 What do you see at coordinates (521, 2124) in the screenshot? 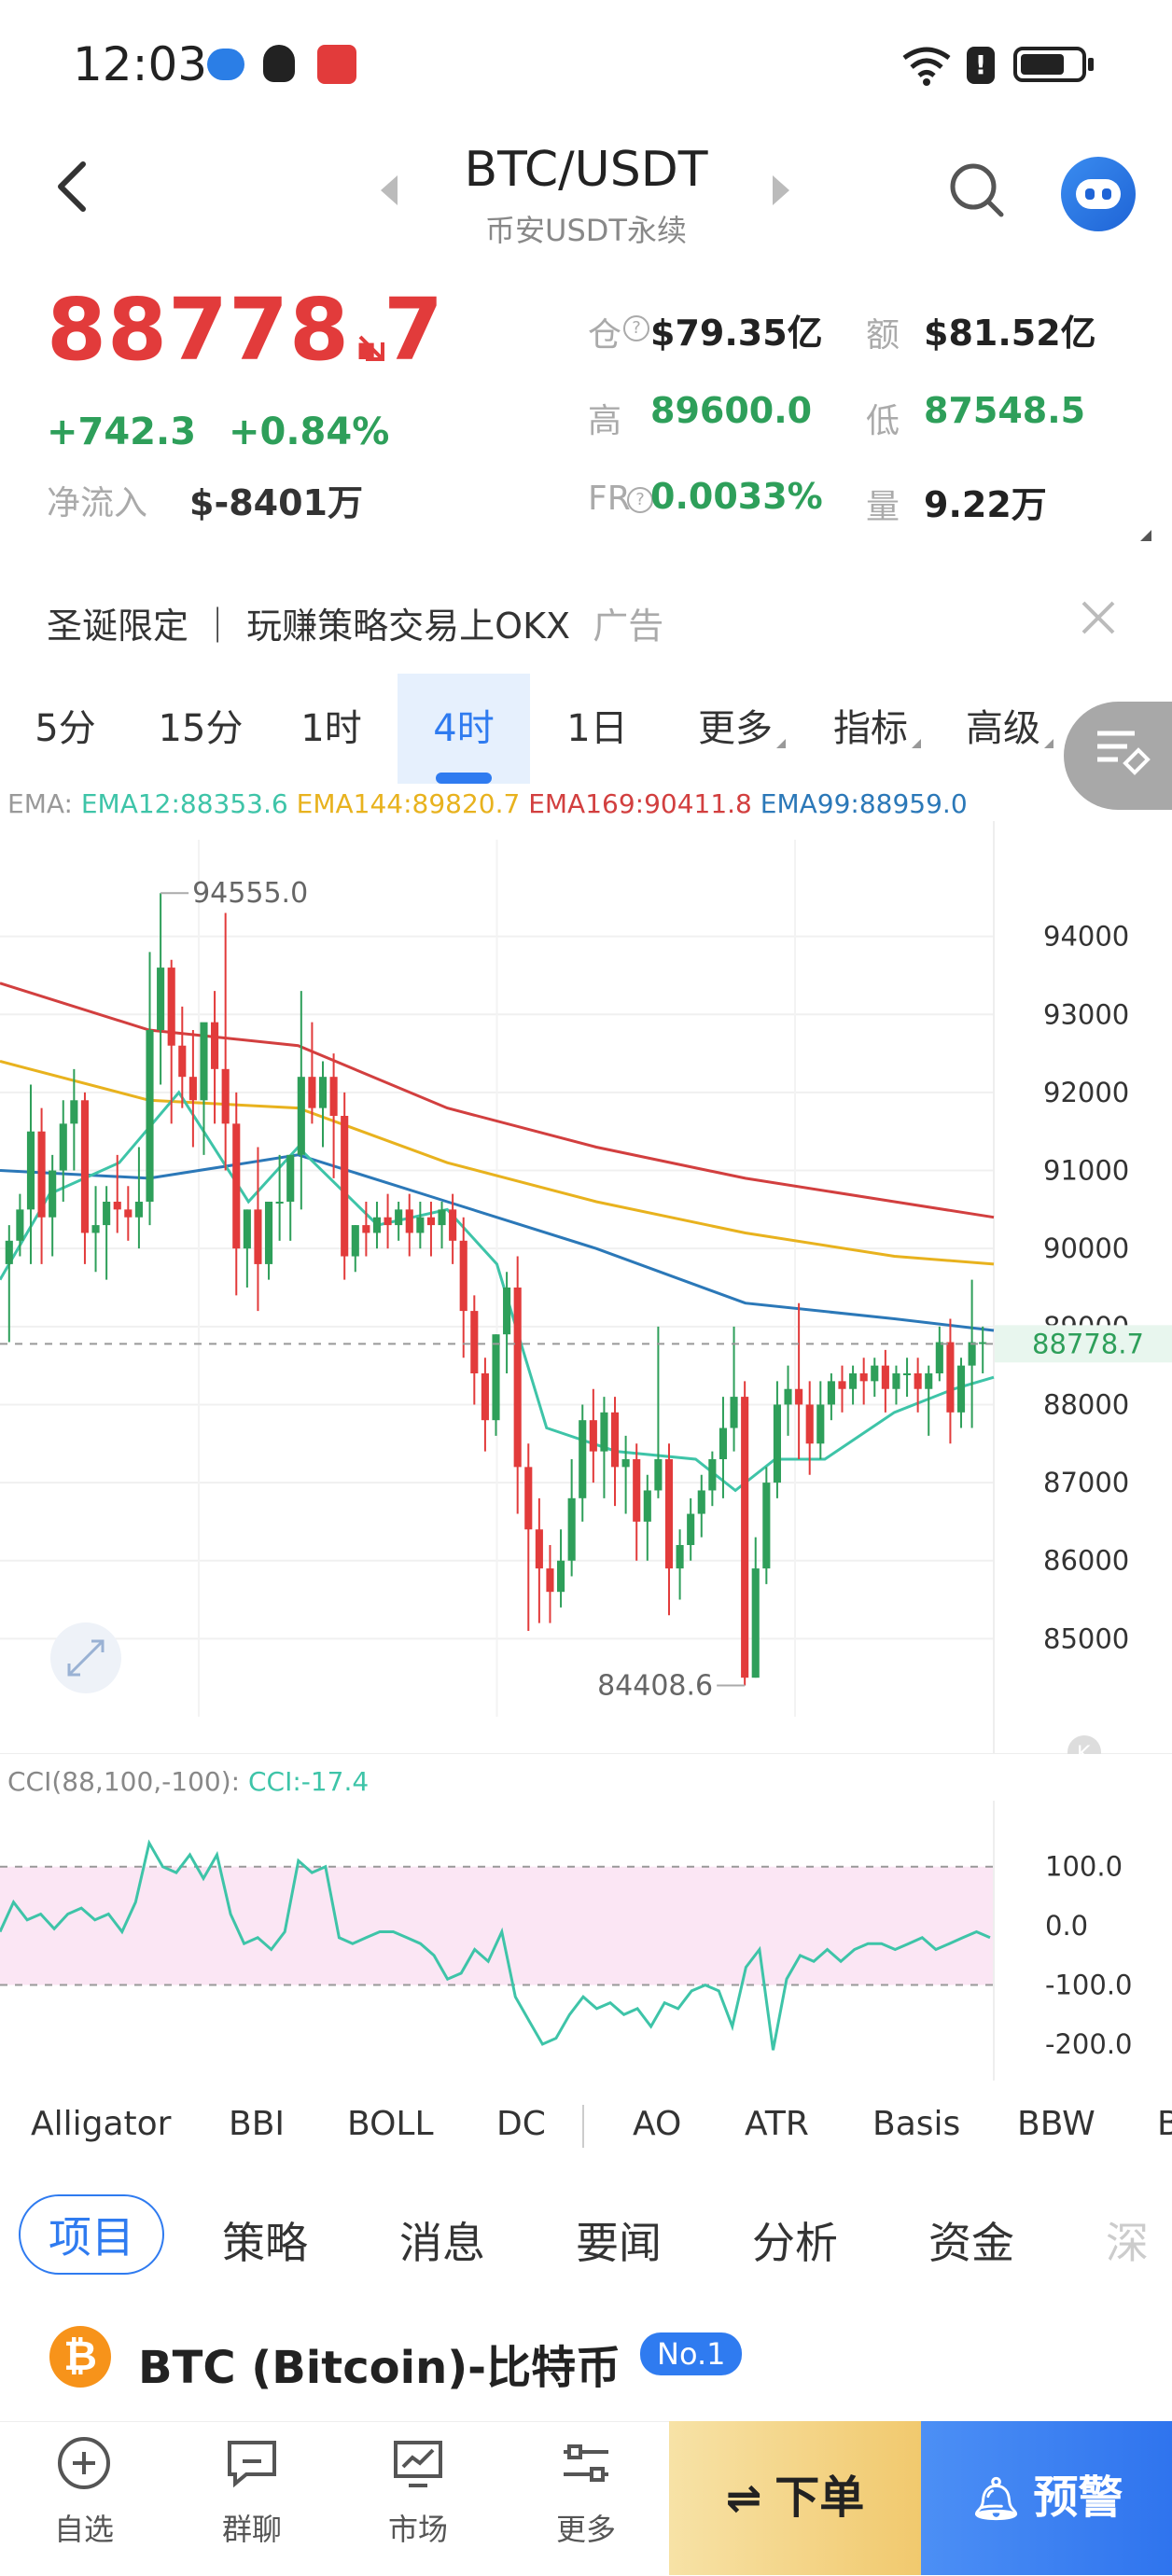
I see `indicator-dc: DC` at bounding box center [521, 2124].